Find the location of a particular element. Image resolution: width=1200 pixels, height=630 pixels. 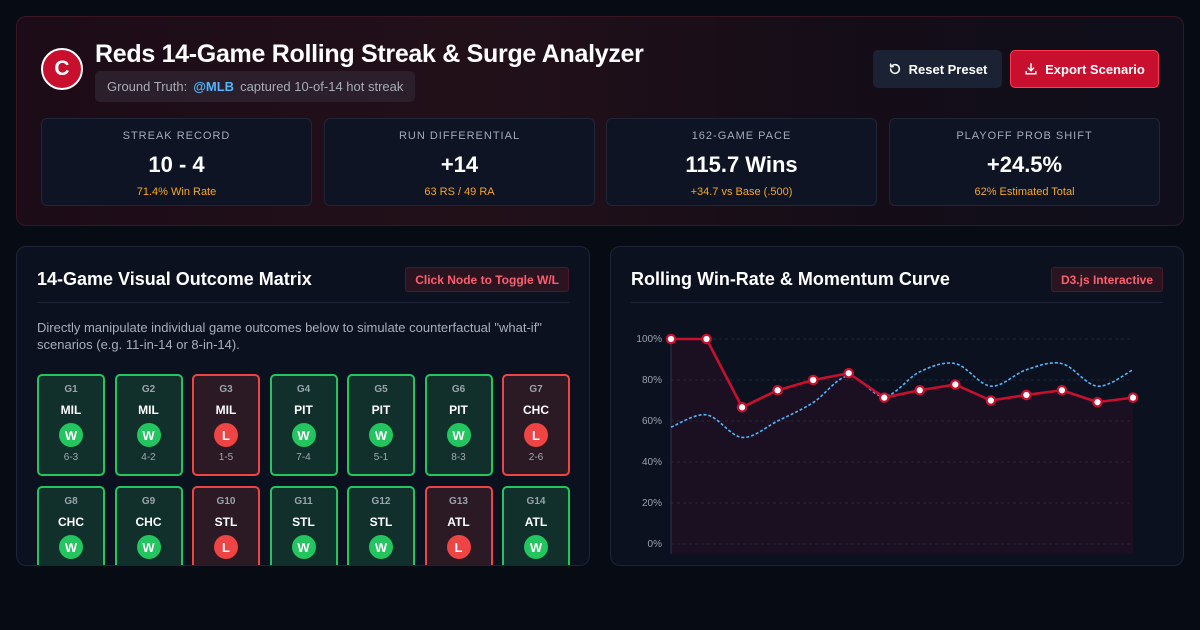

stat-run-differential: RUN DIFFERENTIAL +14 63 RS / 49 RA is located at coordinates (459, 162).